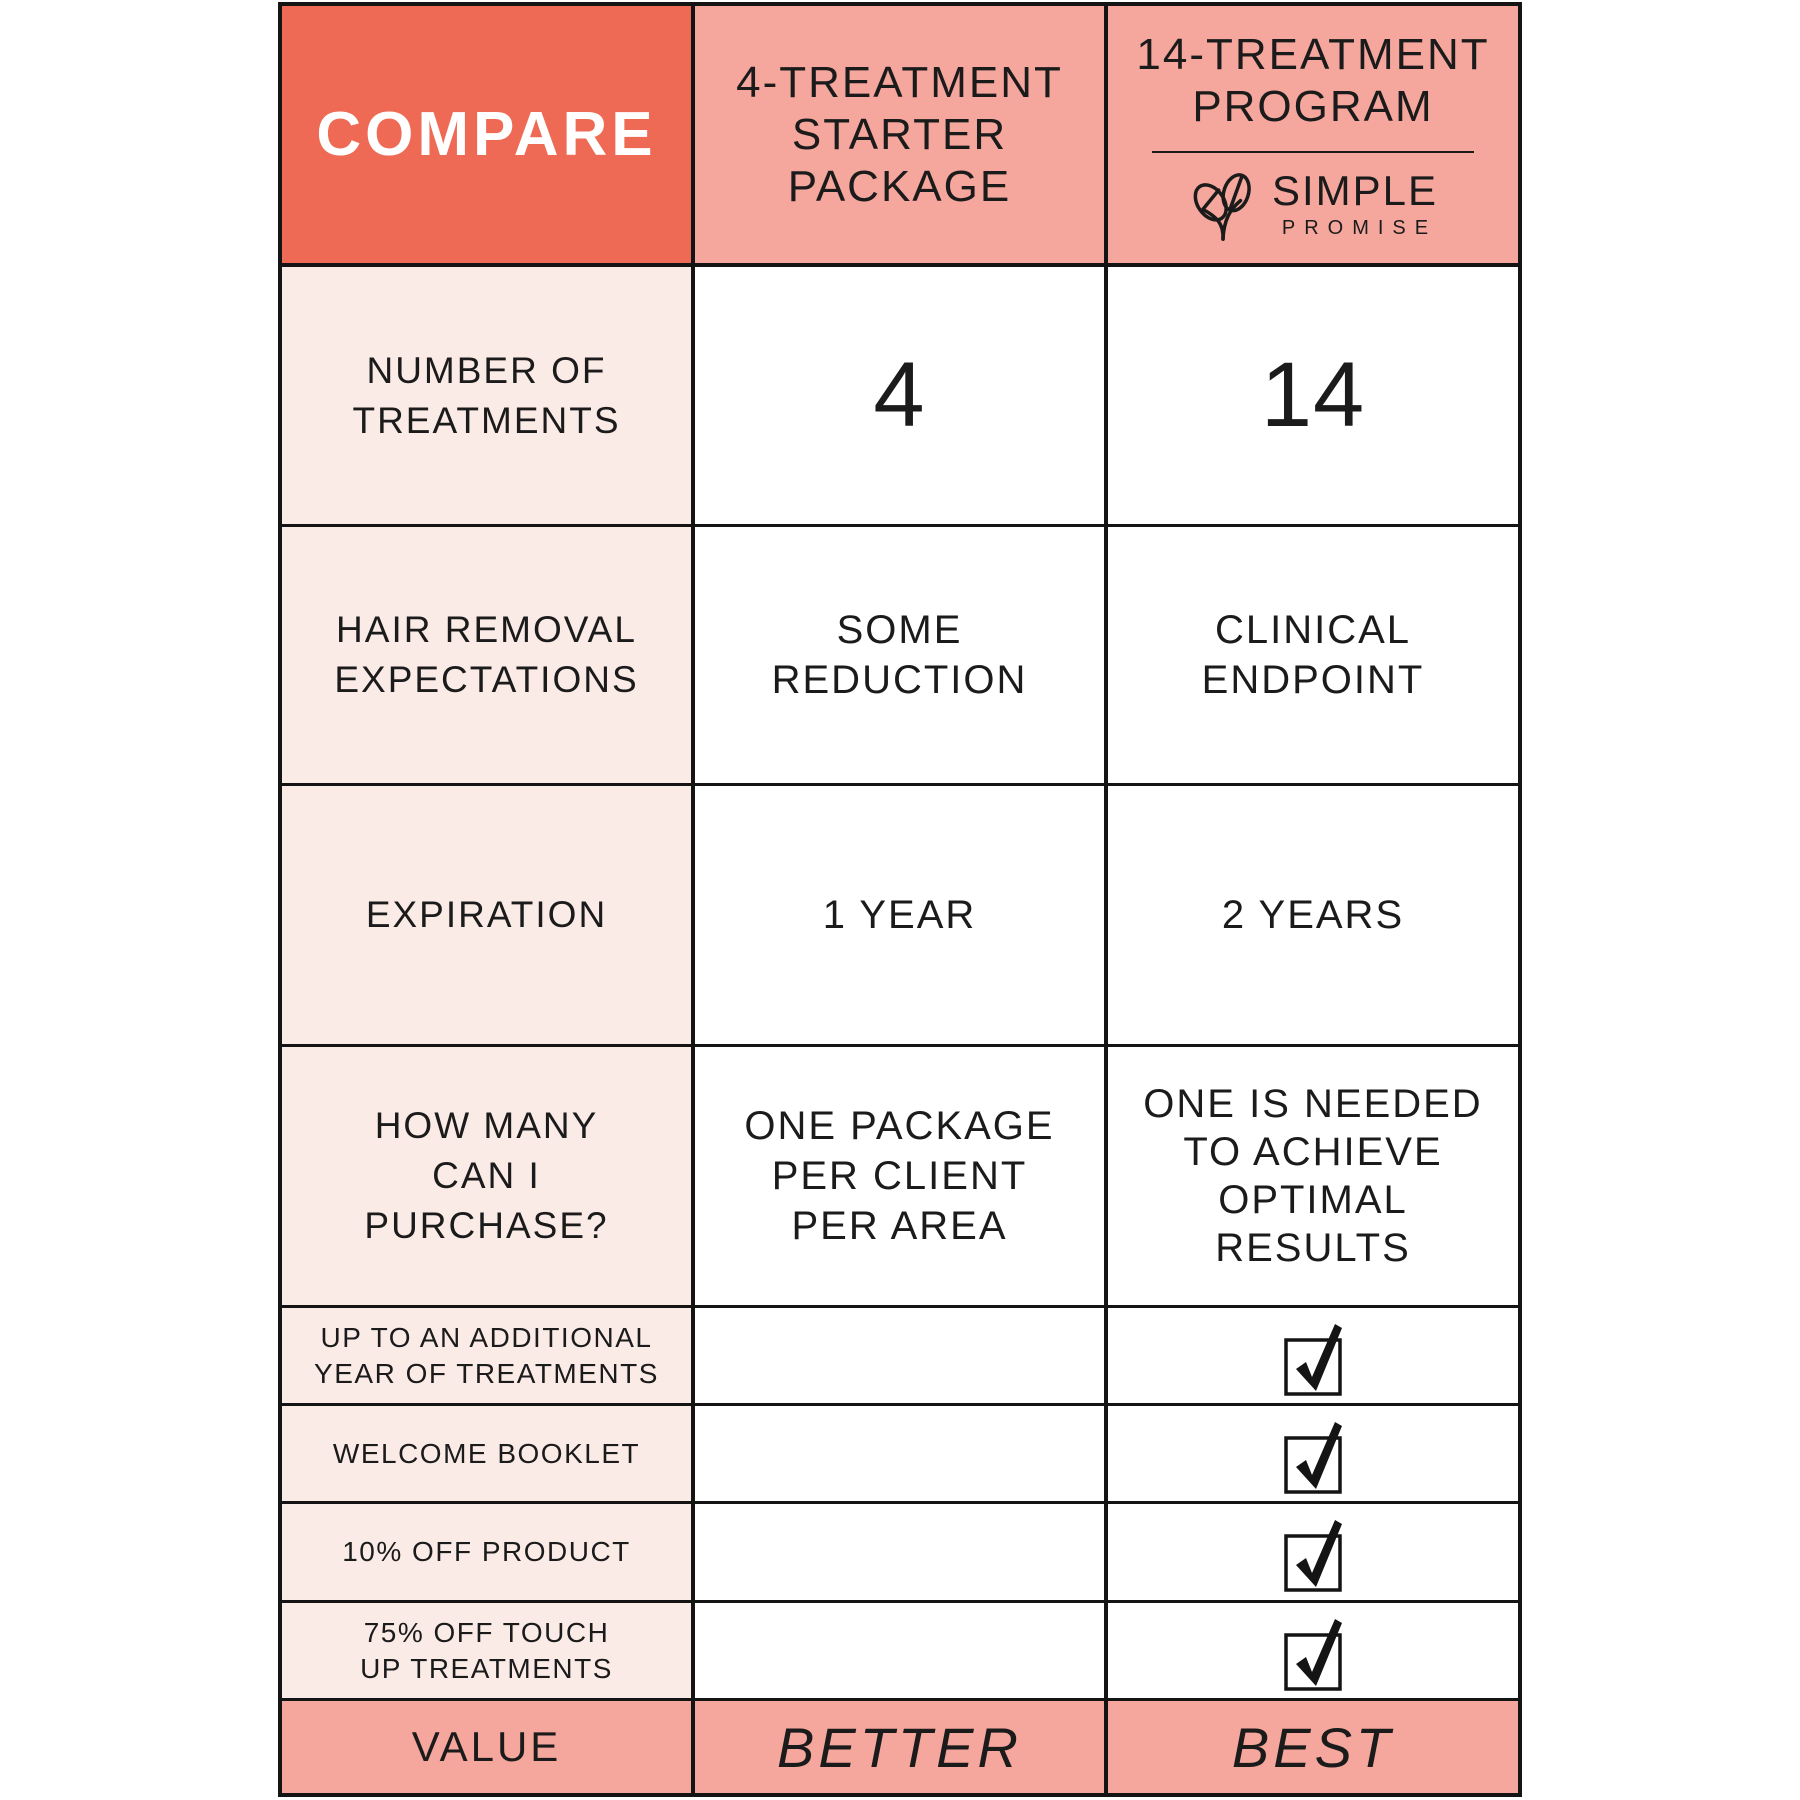  What do you see at coordinates (901, 1553) in the screenshot?
I see `row-product-discount-starter-cell` at bounding box center [901, 1553].